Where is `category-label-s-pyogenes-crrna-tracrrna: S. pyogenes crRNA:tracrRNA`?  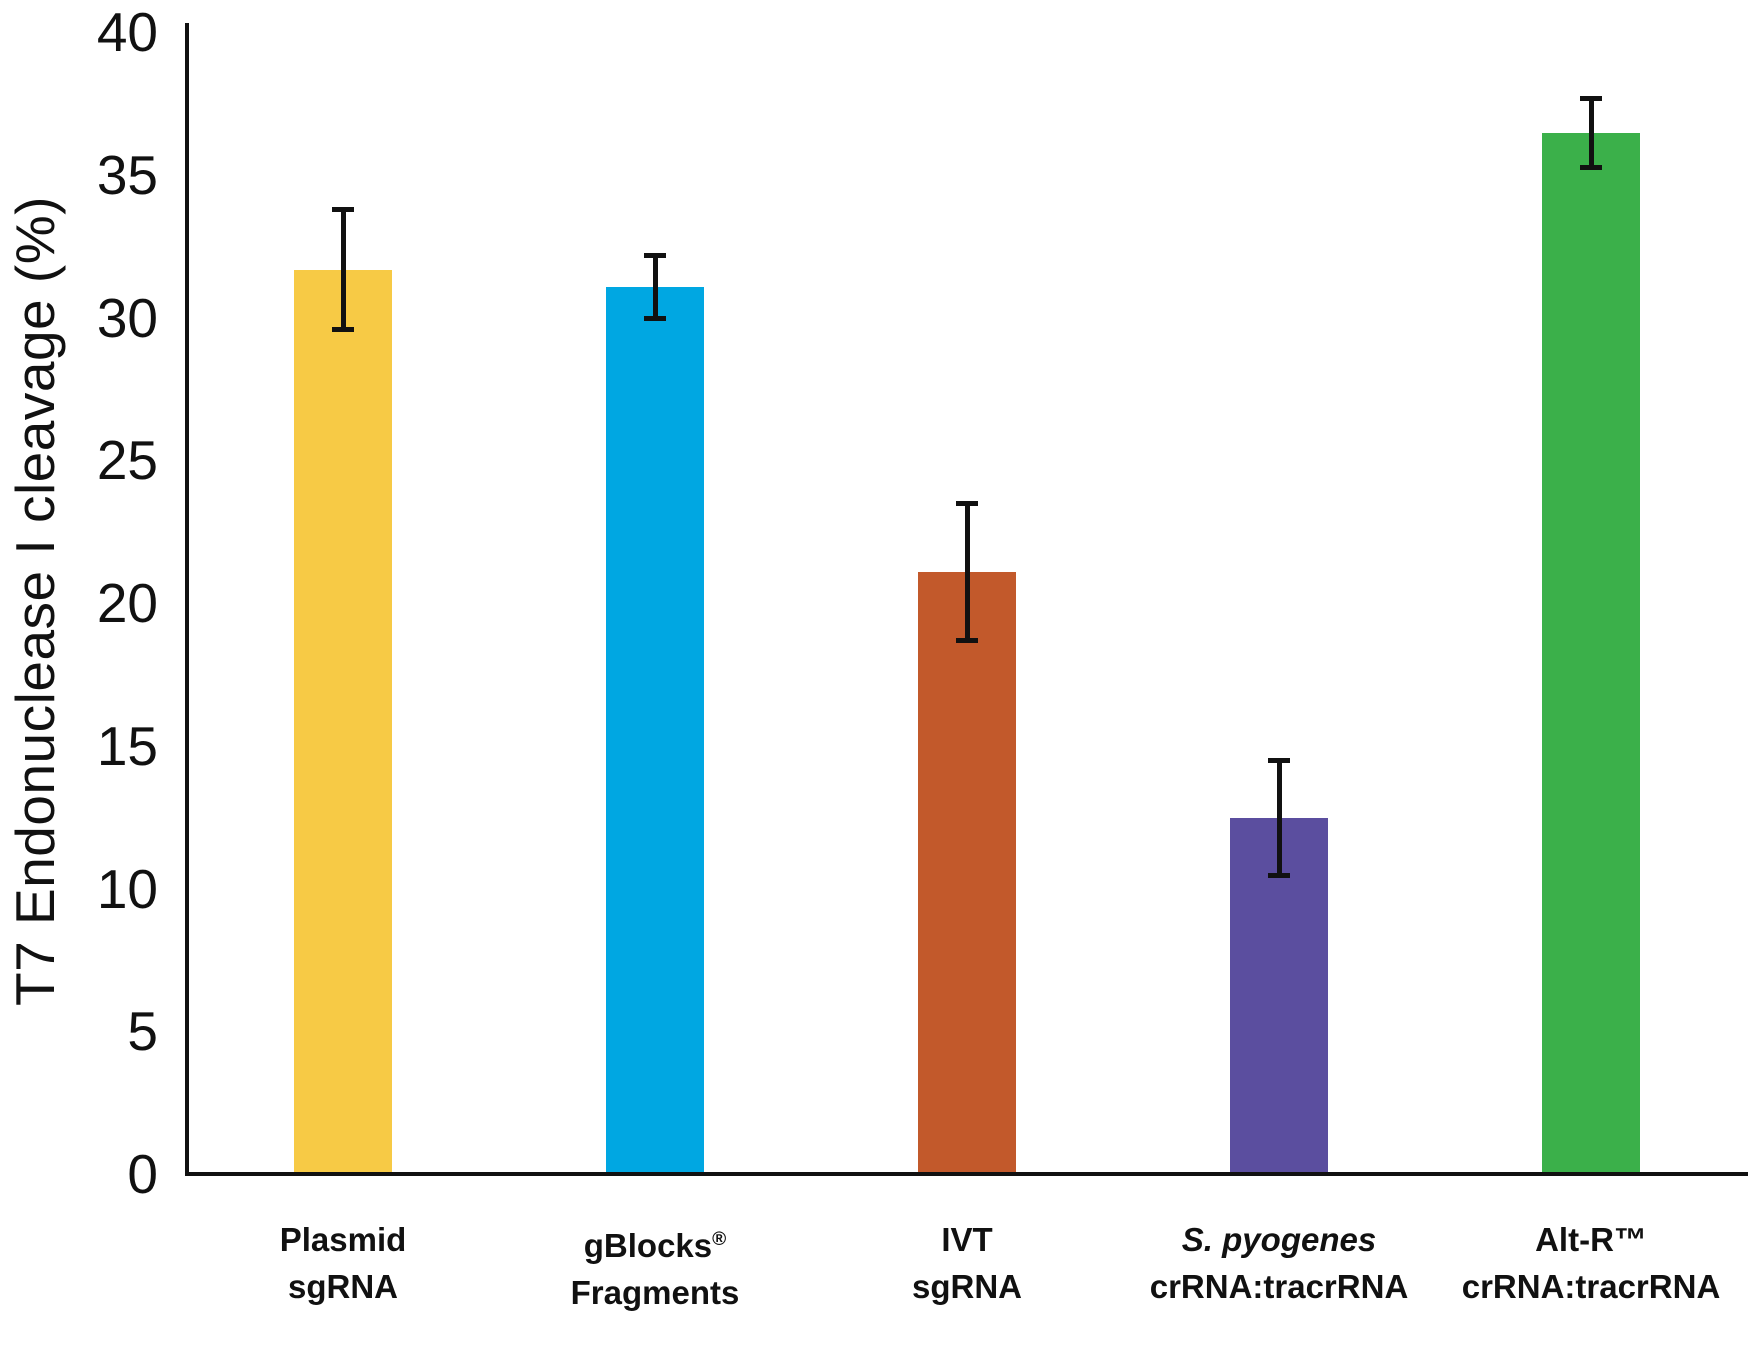
category-label-s-pyogenes-crrna-tracrrna: S. pyogenes crRNA:tracrRNA is located at coordinates (1279, 1263).